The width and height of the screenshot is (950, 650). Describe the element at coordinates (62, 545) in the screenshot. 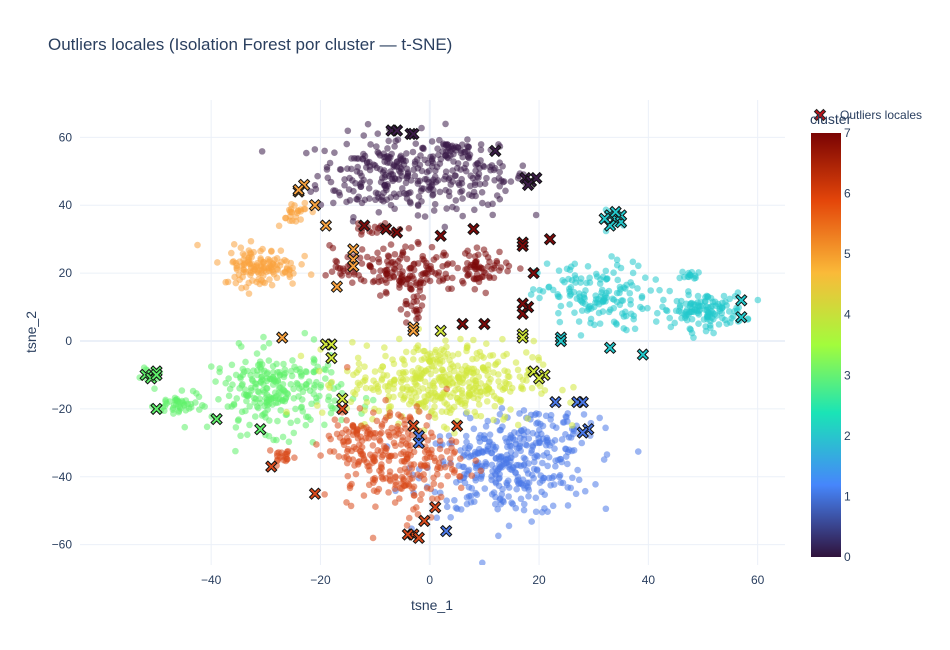

I see `y-tick-label: −60` at that location.